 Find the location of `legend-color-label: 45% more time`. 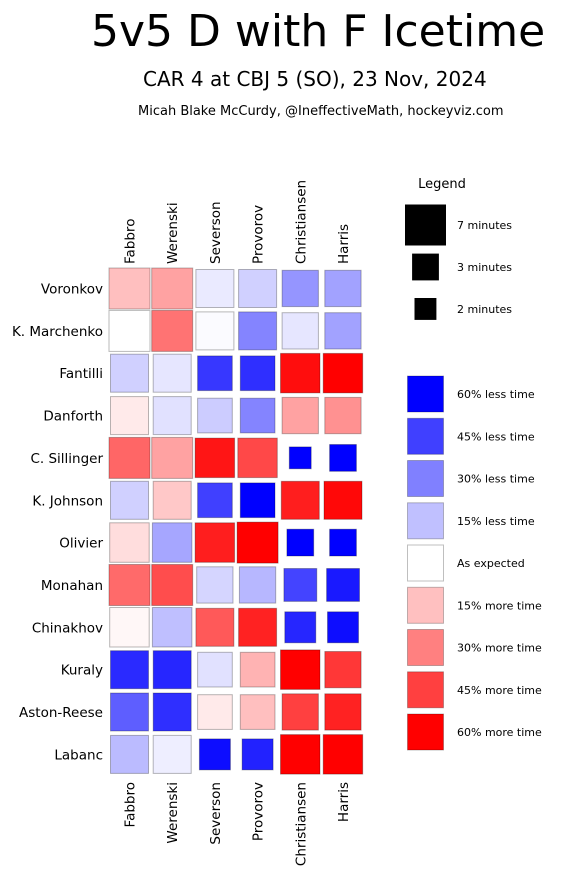

legend-color-label: 45% more time is located at coordinates (499, 690).